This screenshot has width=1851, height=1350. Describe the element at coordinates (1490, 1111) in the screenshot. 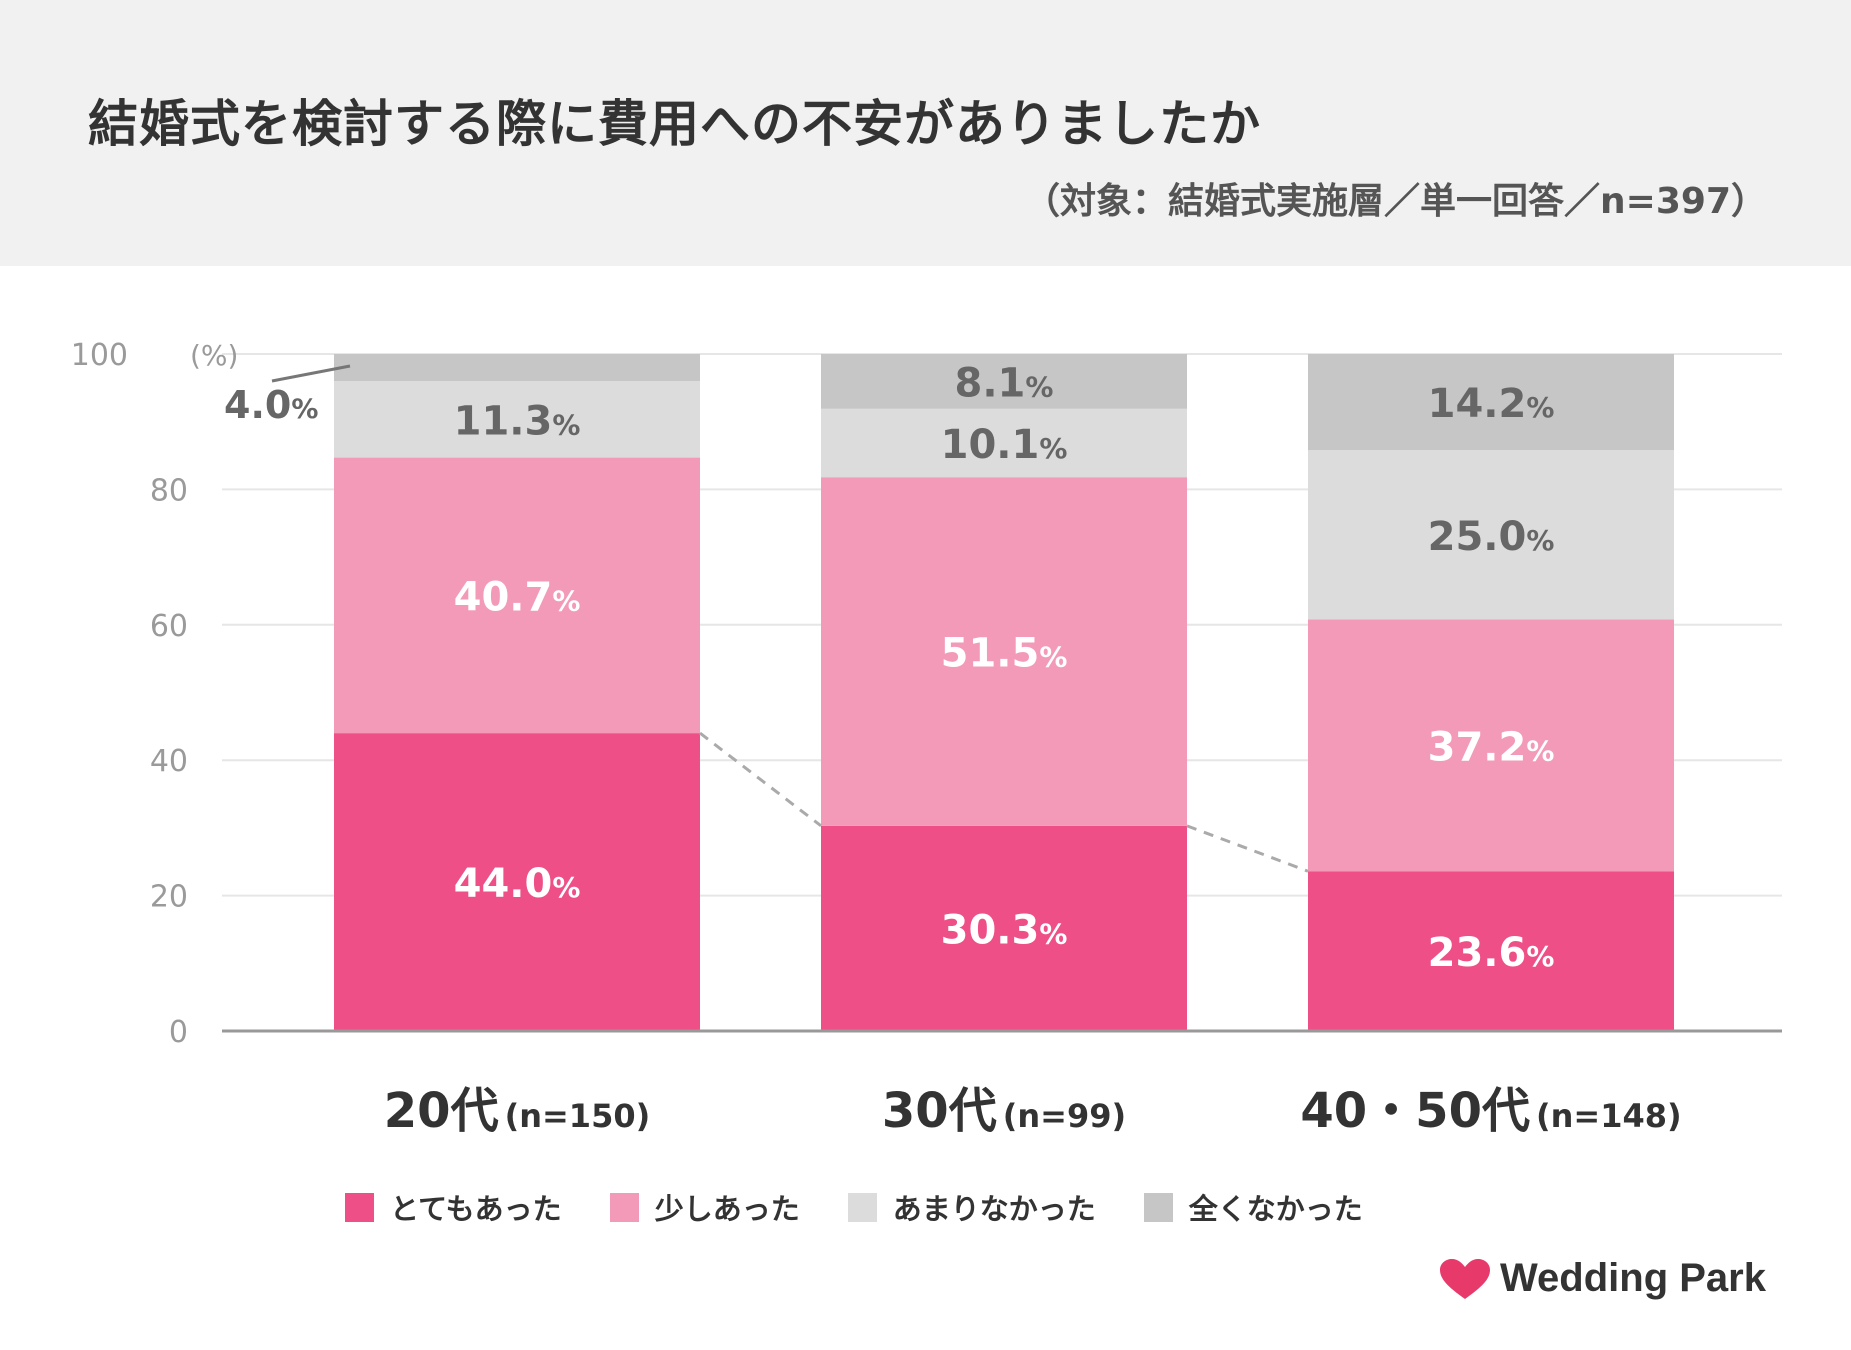

I see `x-category-label: 40・50代 (n=148)` at that location.